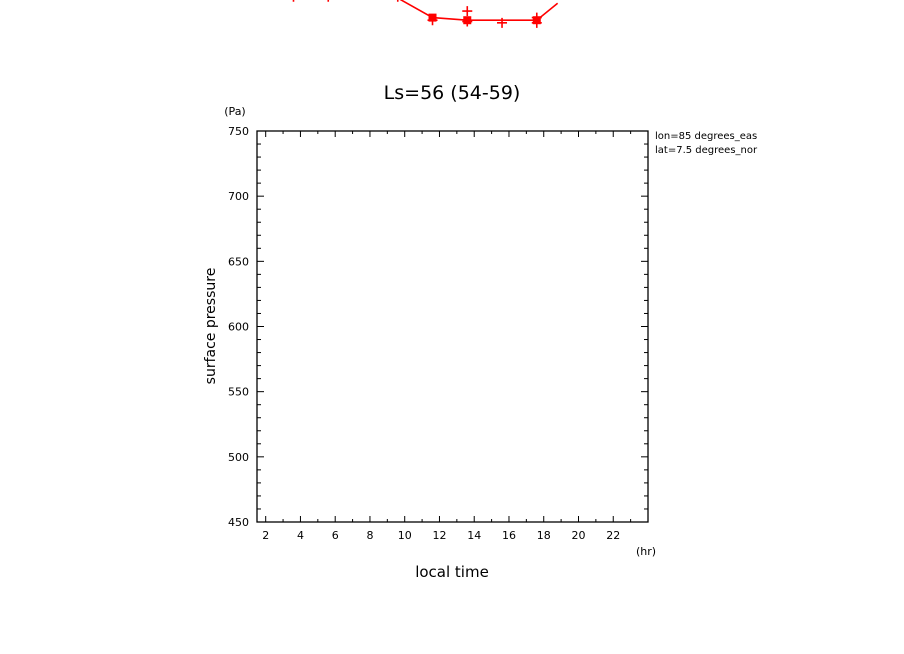 The width and height of the screenshot is (904, 654). What do you see at coordinates (425, 14) in the screenshot?
I see `previous-panel-fragment` at bounding box center [425, 14].